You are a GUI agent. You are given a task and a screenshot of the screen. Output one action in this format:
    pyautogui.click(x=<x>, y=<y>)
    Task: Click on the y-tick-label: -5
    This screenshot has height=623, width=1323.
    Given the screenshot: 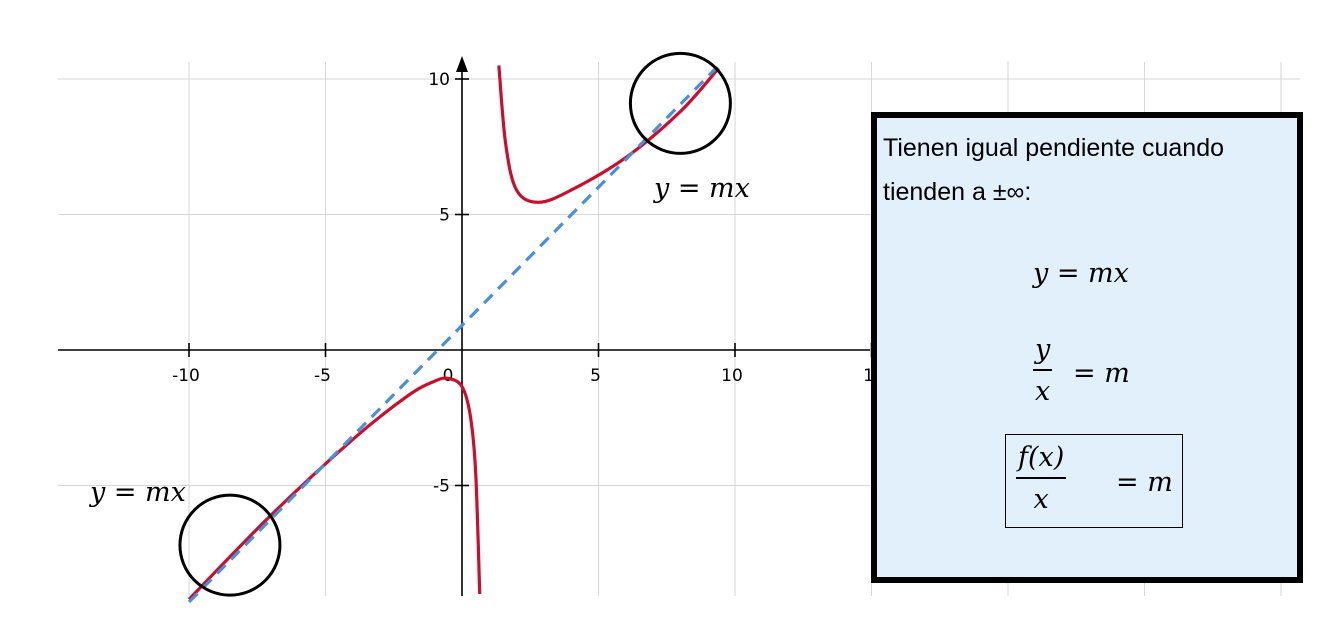 What is the action you would take?
    pyautogui.click(x=441, y=487)
    